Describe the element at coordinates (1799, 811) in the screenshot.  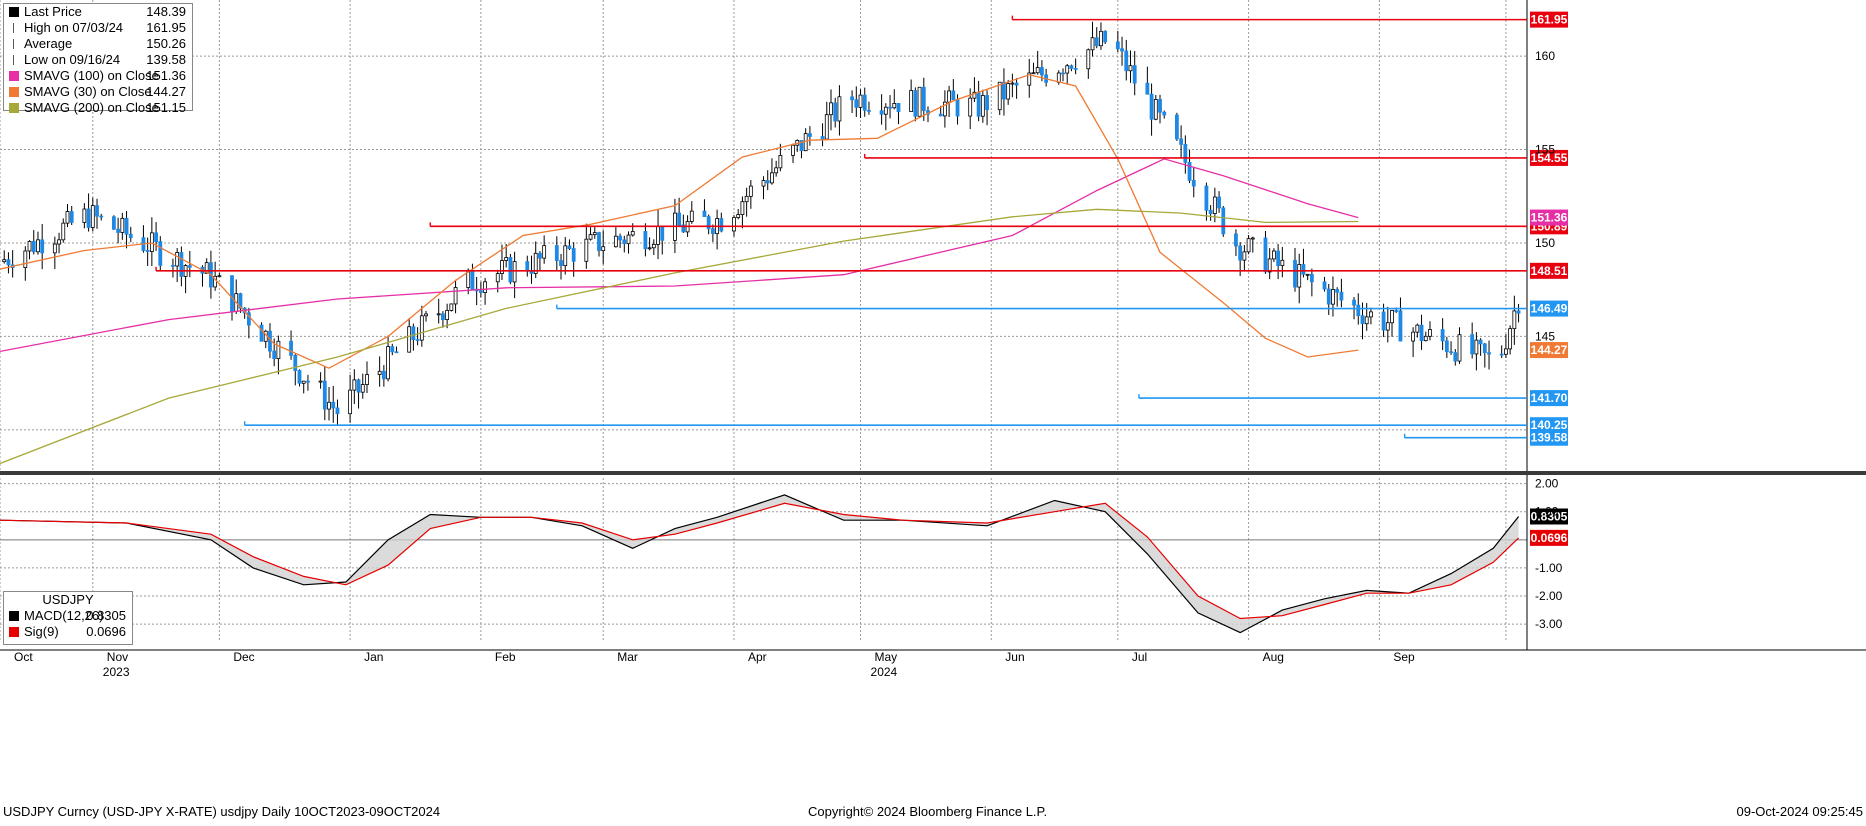
I see `footer-right: 09-Oct-2024 09:25:45` at that location.